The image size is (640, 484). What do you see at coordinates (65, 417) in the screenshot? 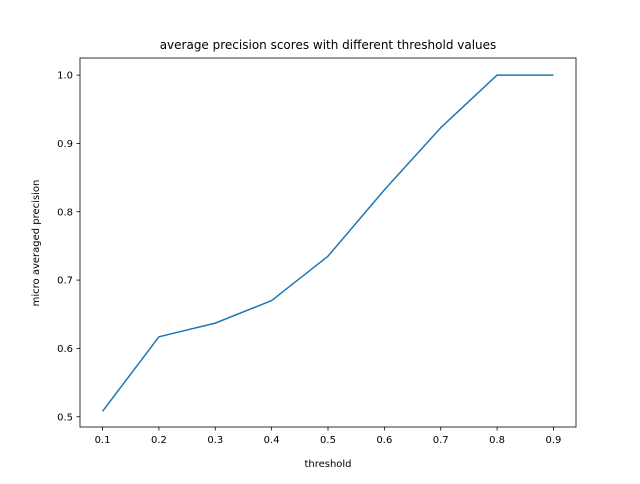
I see `y-tick-label: 0.5` at bounding box center [65, 417].